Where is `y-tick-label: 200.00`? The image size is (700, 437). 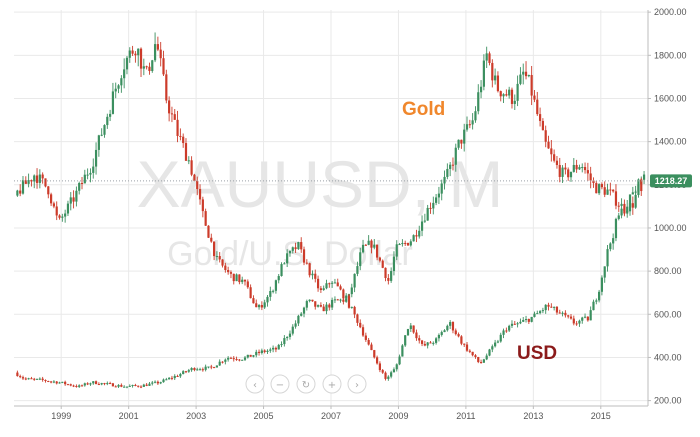 y-tick-label: 200.00 is located at coordinates (668, 401).